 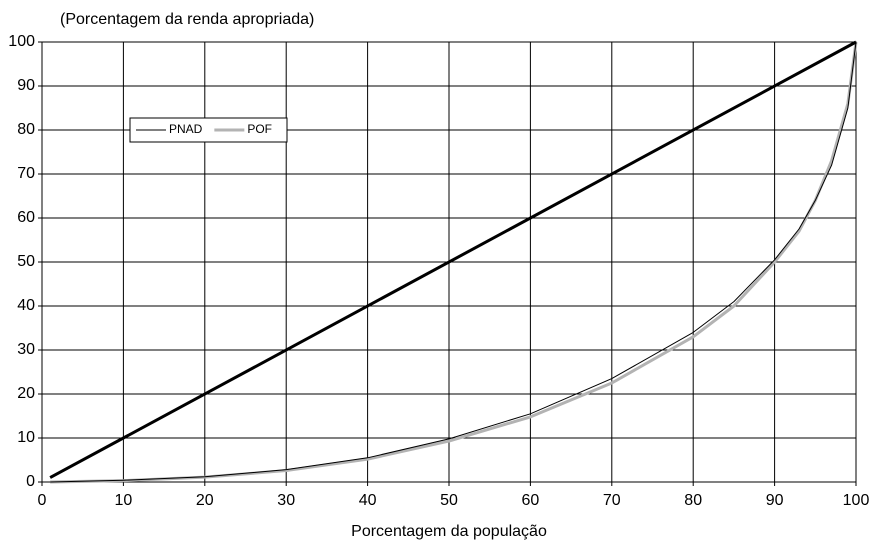 What do you see at coordinates (259, 129) in the screenshot?
I see `legend-label: POF` at bounding box center [259, 129].